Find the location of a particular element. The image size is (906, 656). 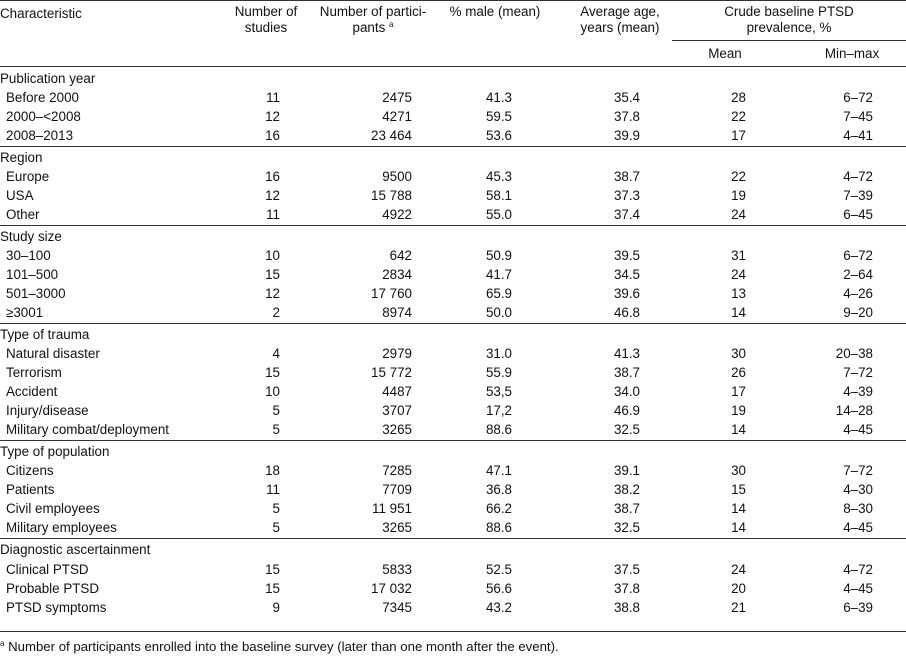

cell-participants: 7285 is located at coordinates (397, 471).